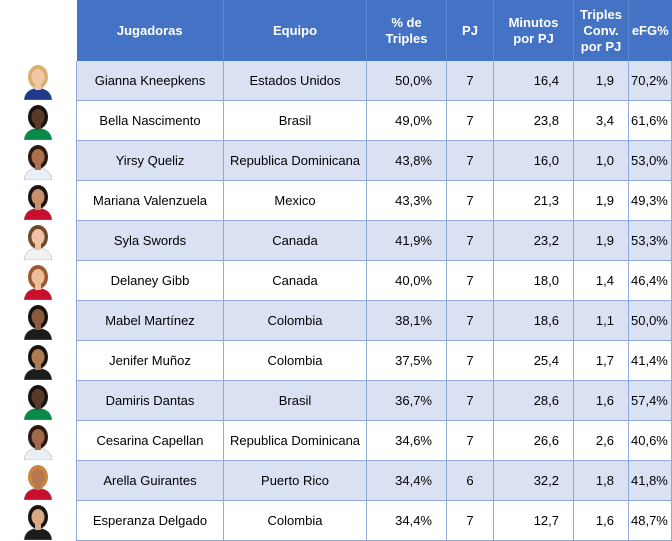  I want to click on cell-minutes-per-game: 18,0, so click(533, 280).